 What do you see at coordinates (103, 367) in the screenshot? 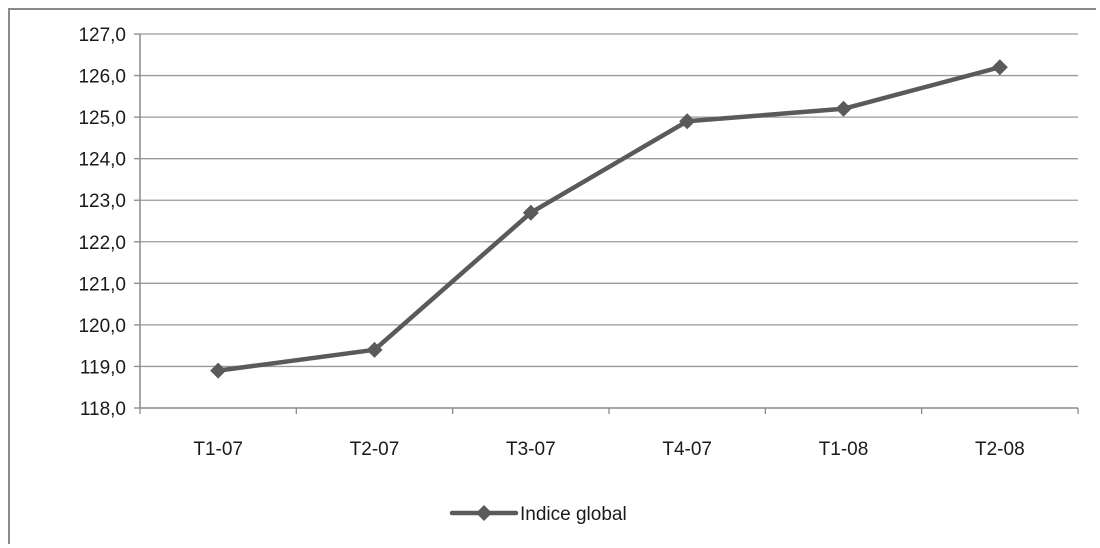
I see `y-tick-label: 119,0` at bounding box center [103, 367].